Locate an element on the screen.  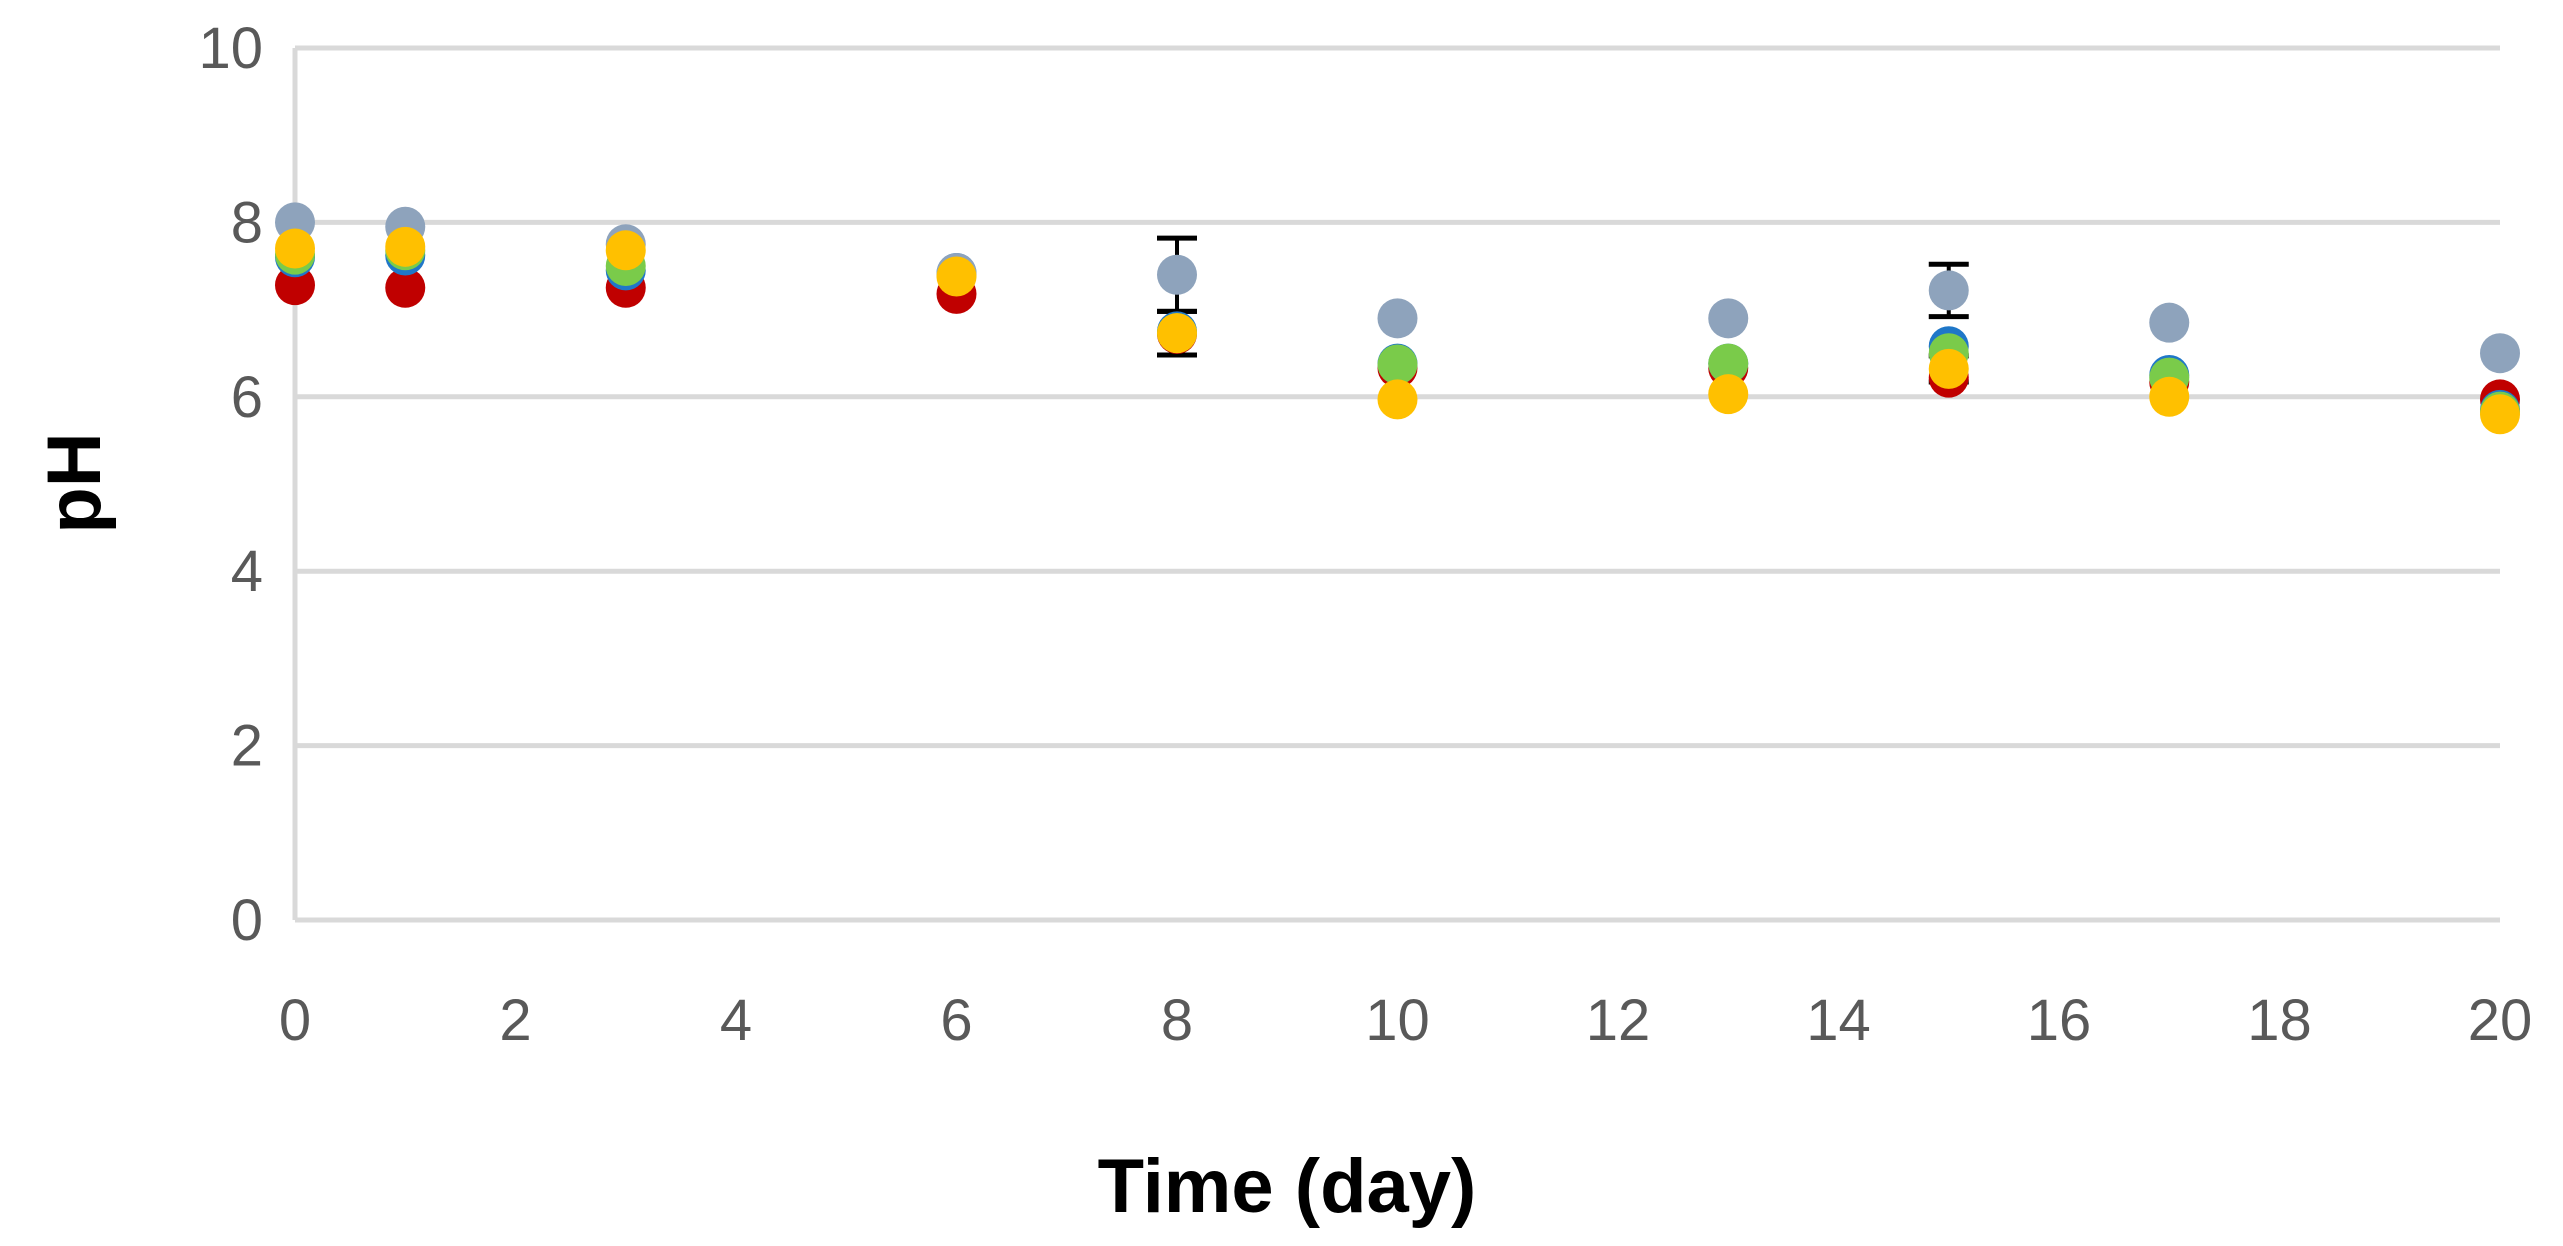
y-tick-label: 0 is located at coordinates (247, 920).